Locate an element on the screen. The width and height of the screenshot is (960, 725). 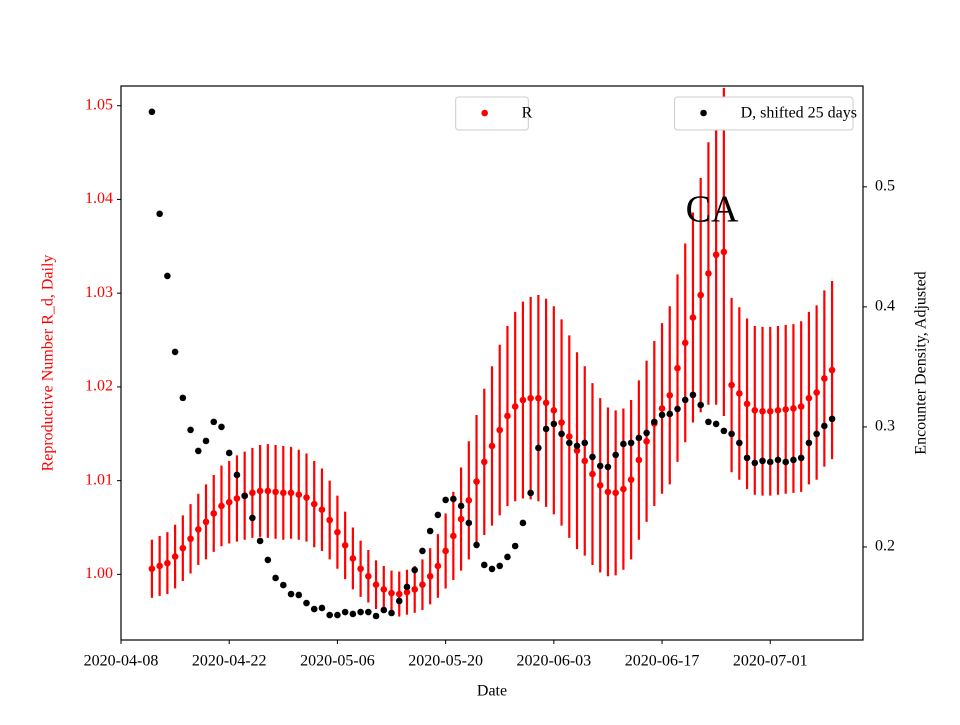
x-tick-label: 2020-07-01 is located at coordinates (770, 661).